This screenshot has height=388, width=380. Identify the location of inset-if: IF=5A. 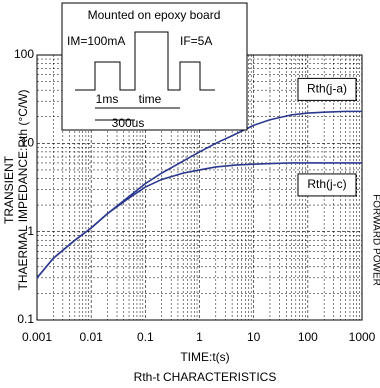
(196, 41).